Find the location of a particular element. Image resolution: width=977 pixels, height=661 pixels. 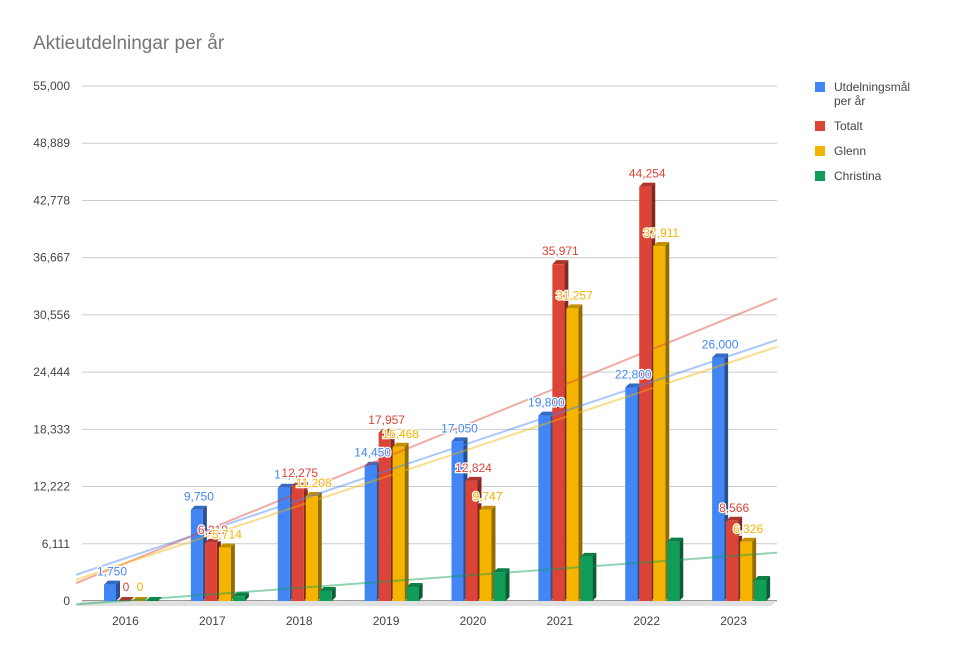

x-tick-label: 2021 is located at coordinates (559, 621).